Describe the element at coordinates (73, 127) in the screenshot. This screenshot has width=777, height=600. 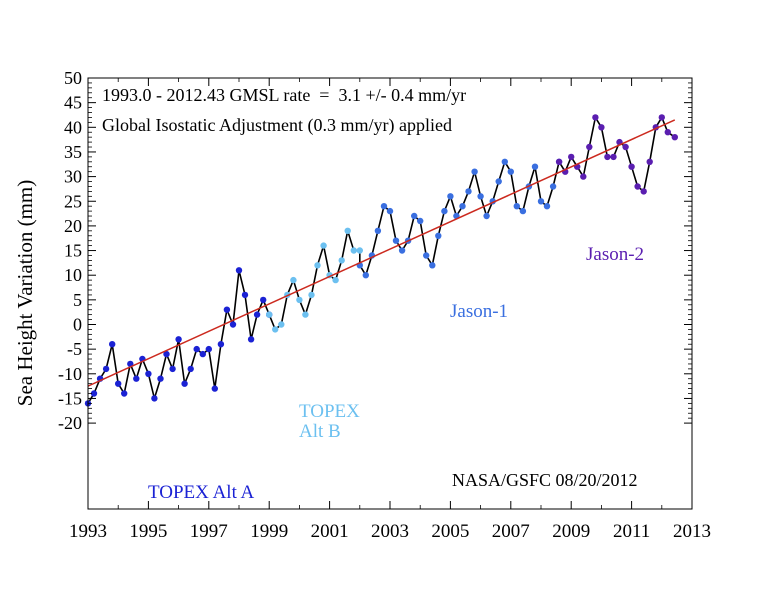
I see `y-tick-label: 40` at that location.